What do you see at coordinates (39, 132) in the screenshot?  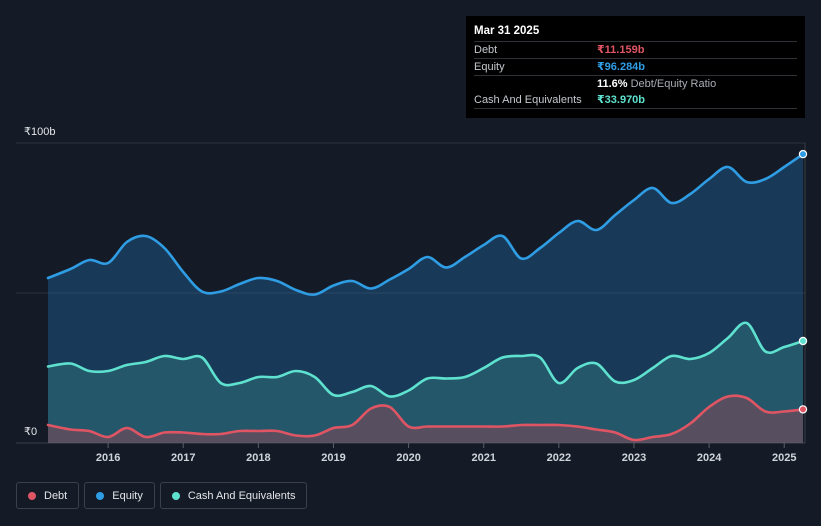 I see `y-tick-label-100: ₹100b` at bounding box center [39, 132].